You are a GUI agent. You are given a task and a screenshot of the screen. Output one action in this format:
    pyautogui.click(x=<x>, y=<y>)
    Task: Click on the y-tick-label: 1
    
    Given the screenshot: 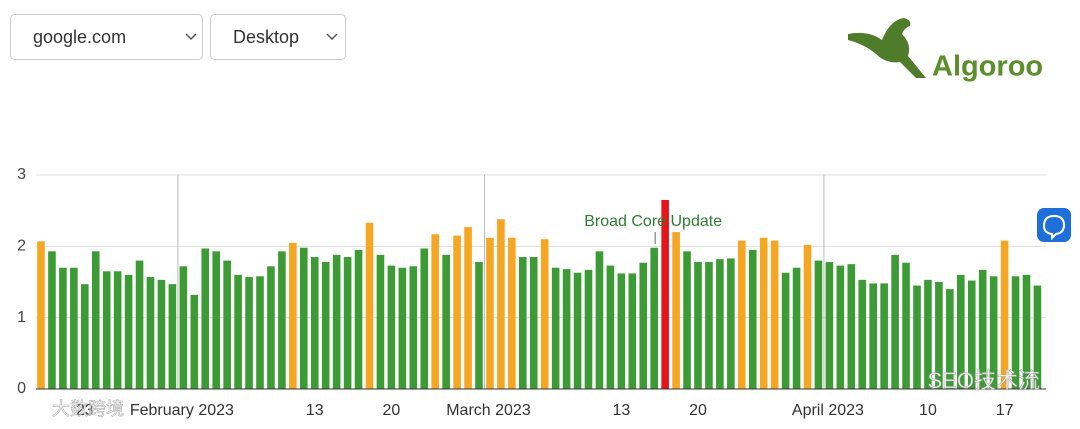 What is the action you would take?
    pyautogui.click(x=21, y=317)
    